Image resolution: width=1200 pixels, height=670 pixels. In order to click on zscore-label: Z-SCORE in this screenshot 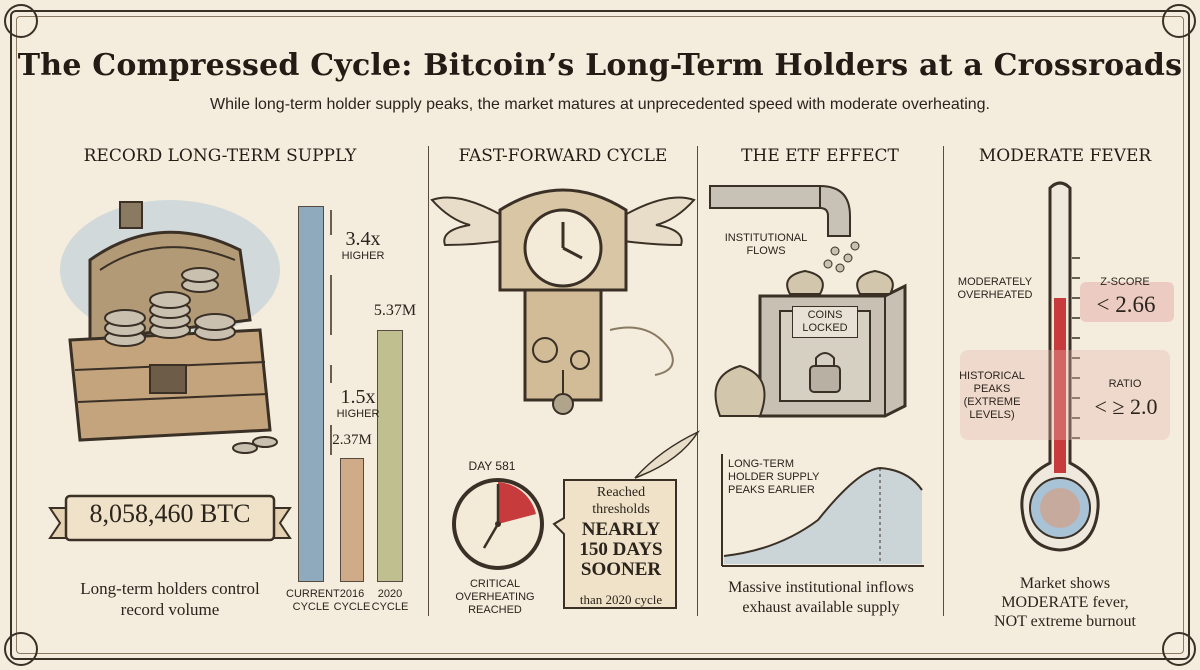, I will do `click(1125, 282)`.